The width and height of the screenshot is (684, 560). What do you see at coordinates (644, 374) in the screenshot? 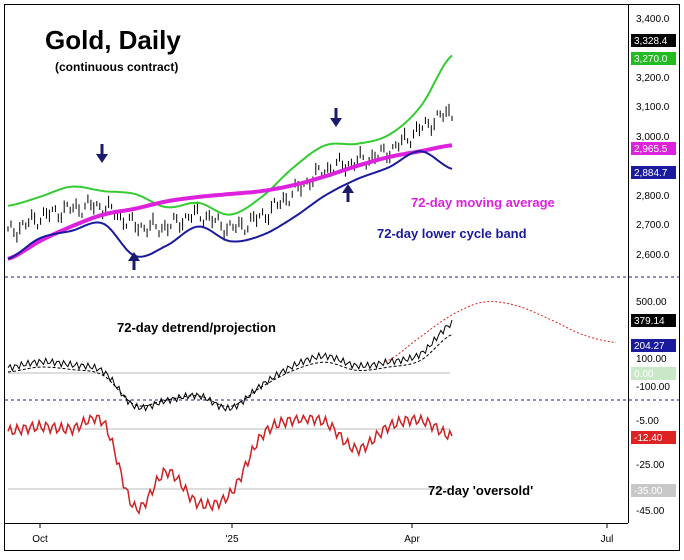
I see `value-label: 0.00` at bounding box center [644, 374].